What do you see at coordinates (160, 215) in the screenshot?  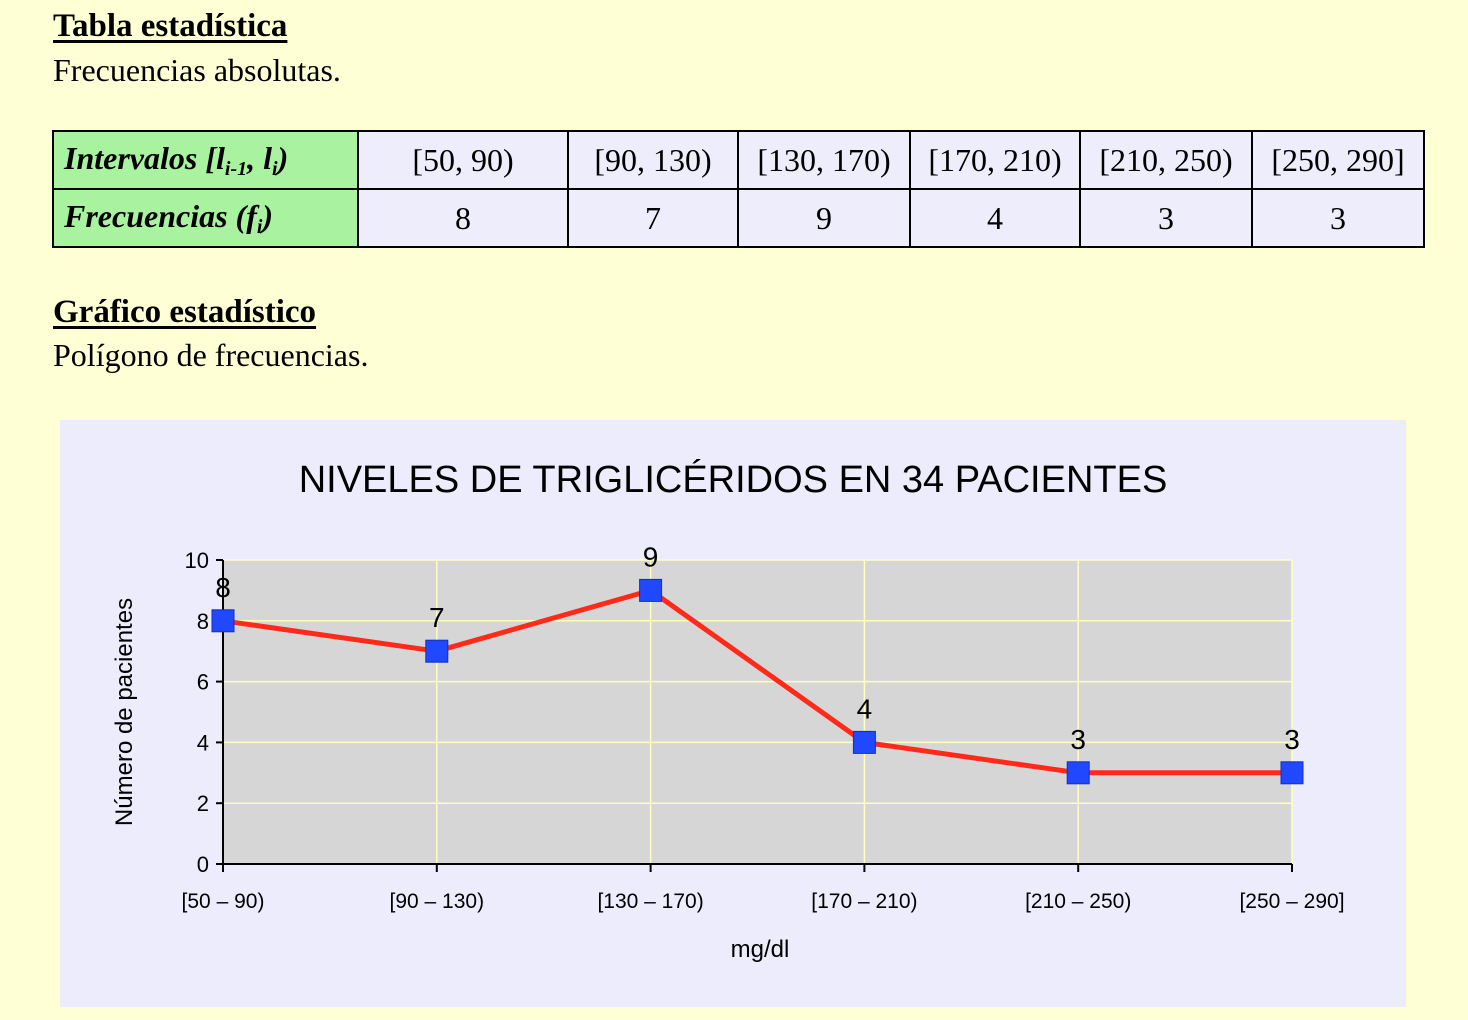 I see `row-header-frequencies-text: Frecuencias (f` at bounding box center [160, 215].